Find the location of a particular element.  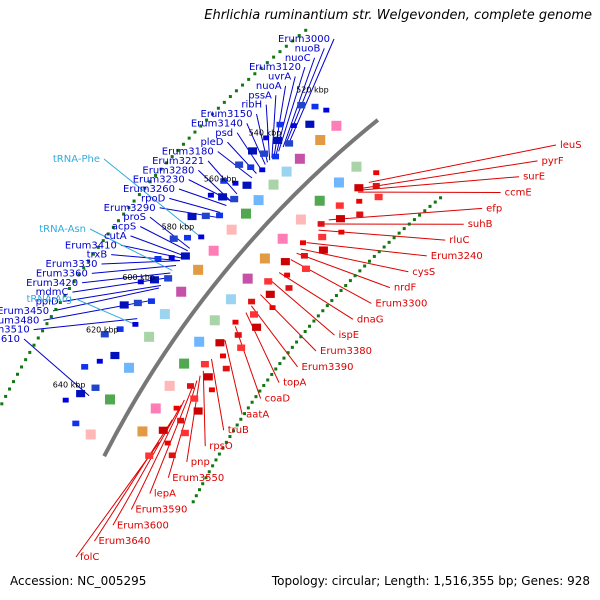

gene-label: Erum3640 is located at coordinates (124, 541).